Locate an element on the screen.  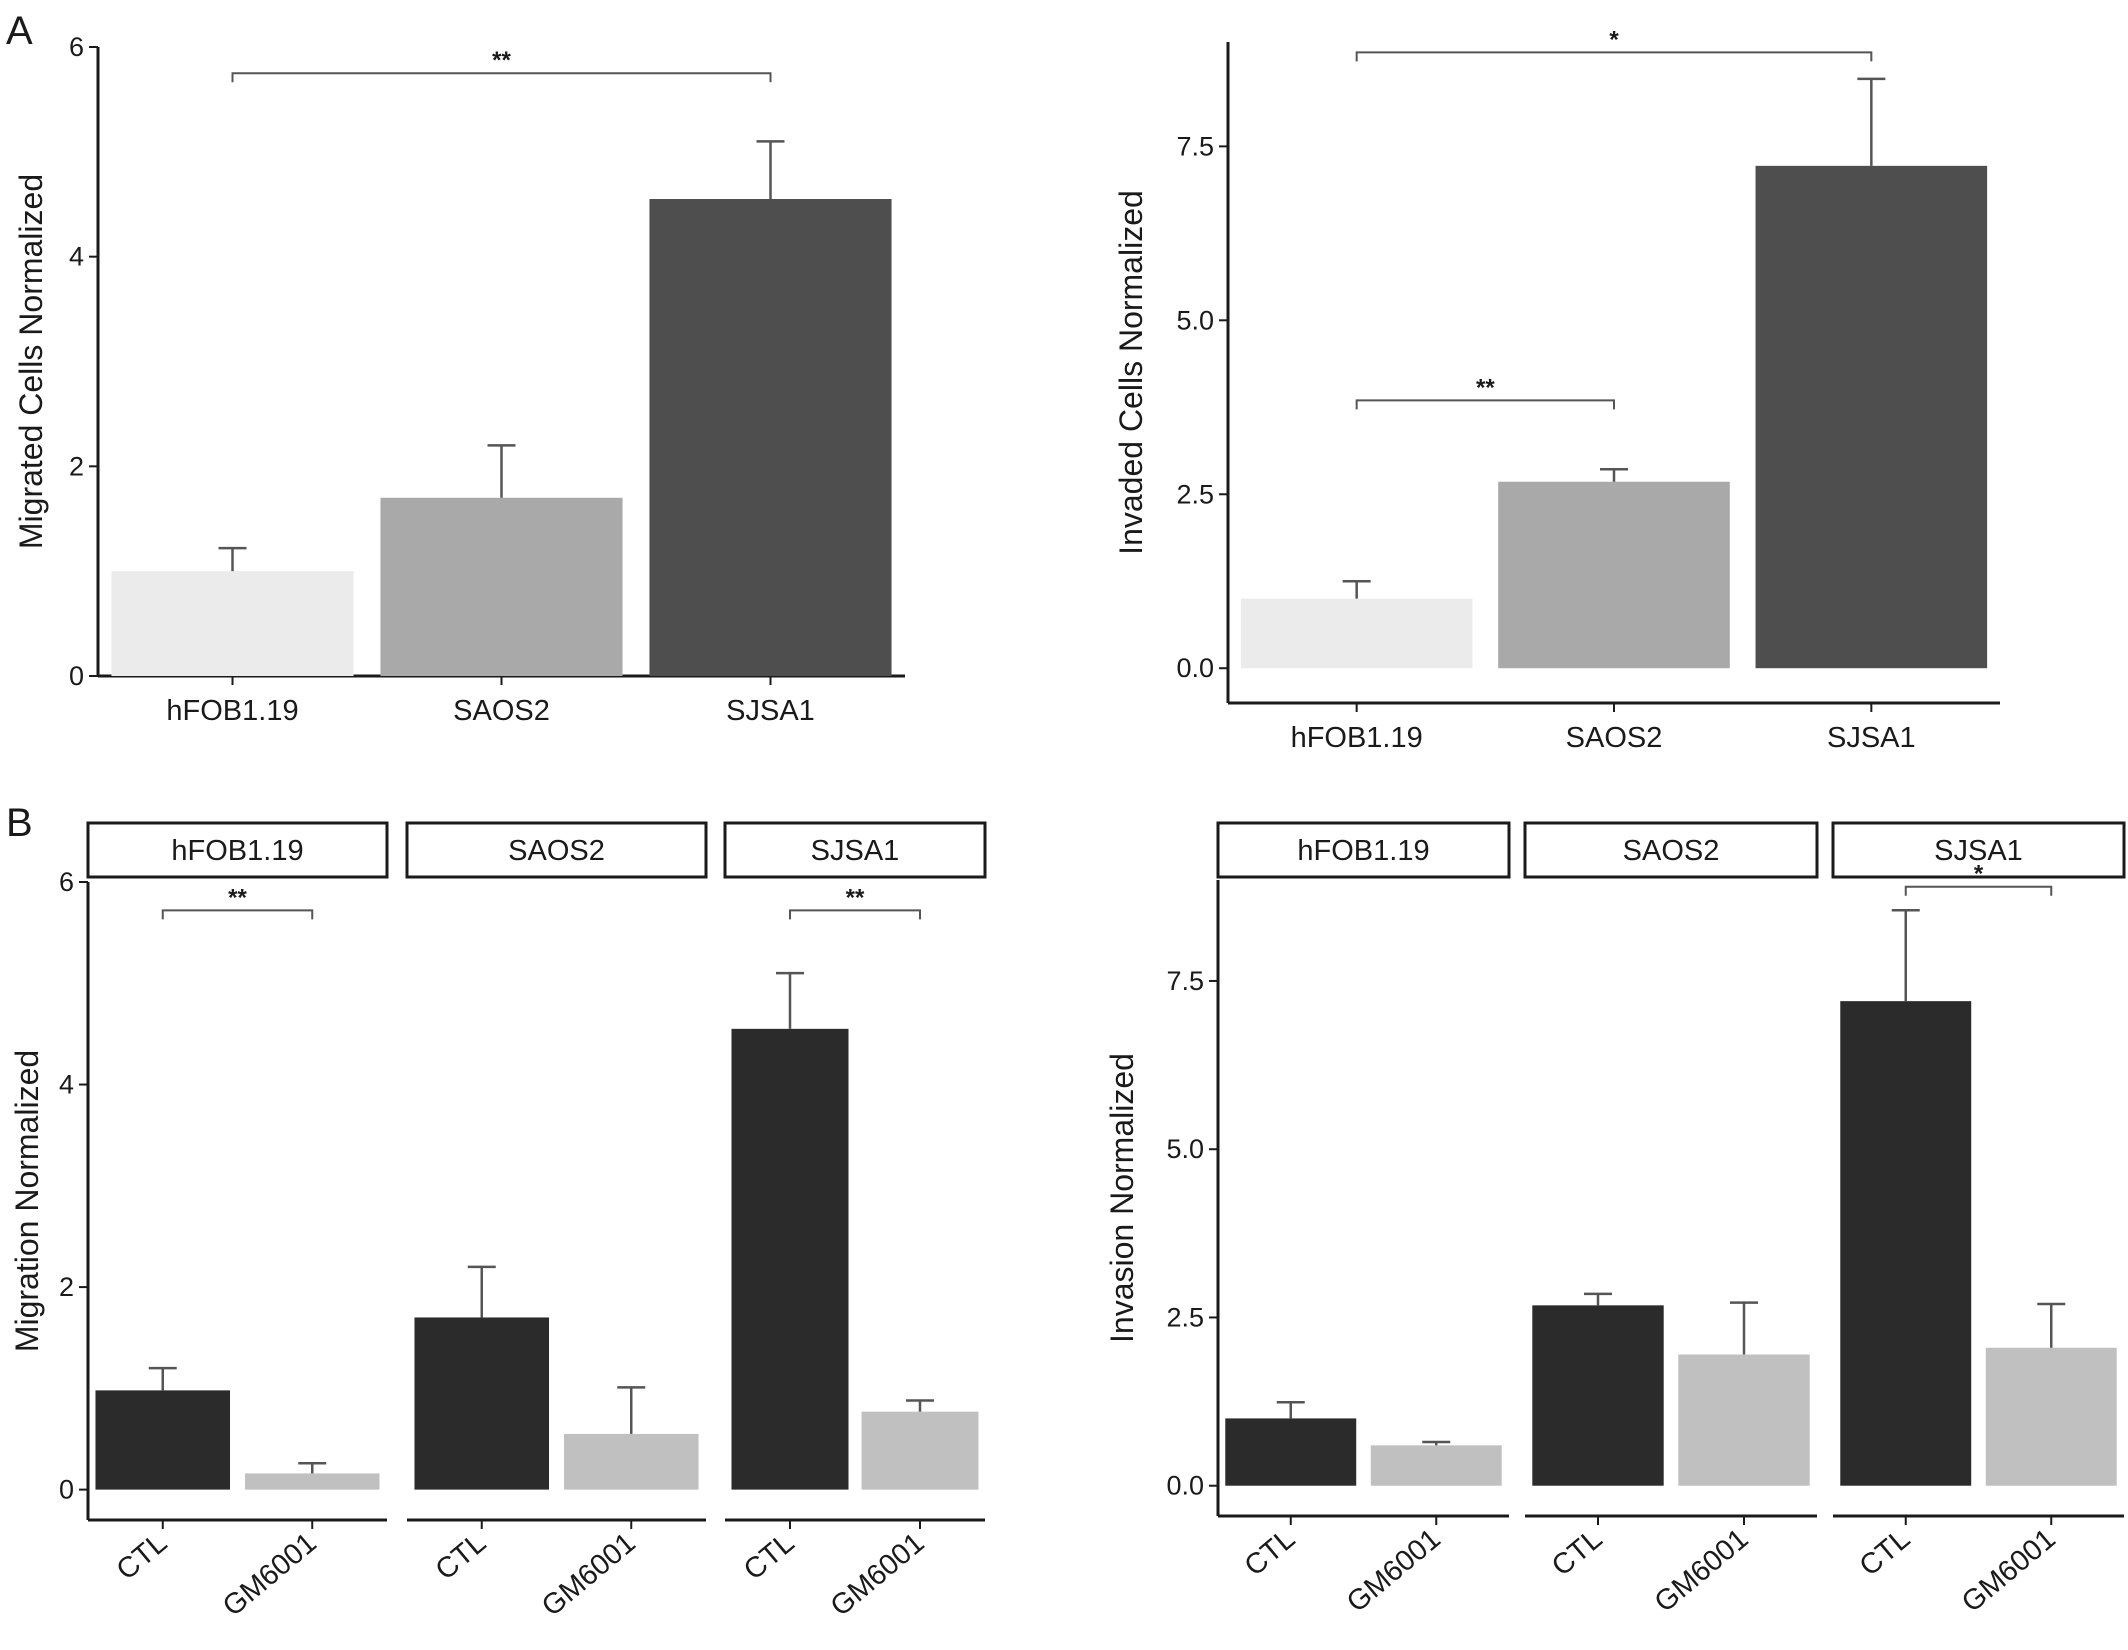
panel-label-b: B is located at coordinates (19, 823).